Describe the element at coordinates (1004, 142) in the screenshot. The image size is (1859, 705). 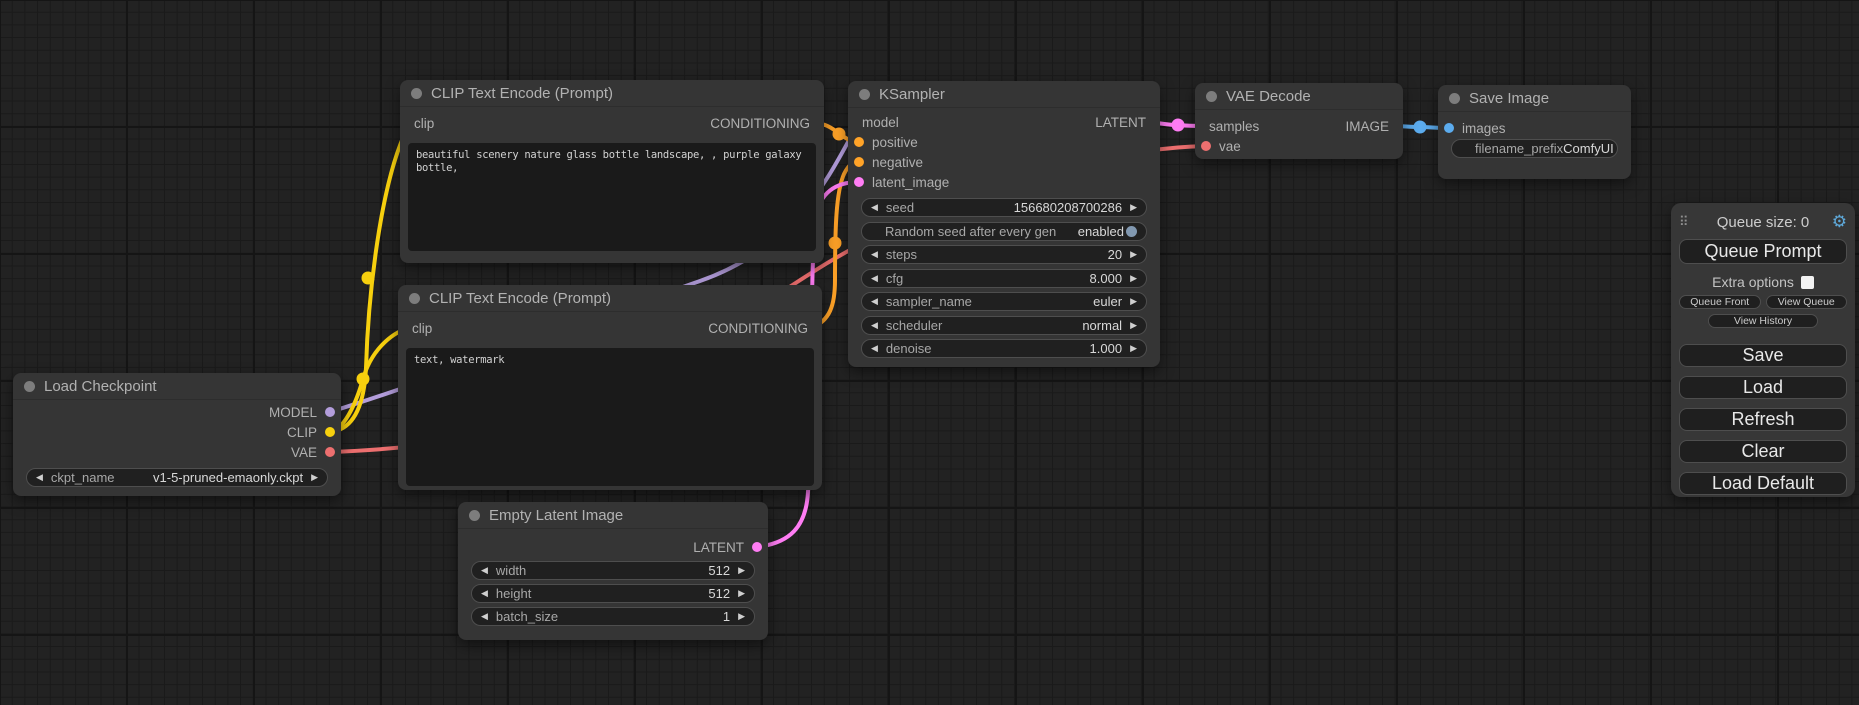
I see `slot-input-positive: positive` at that location.